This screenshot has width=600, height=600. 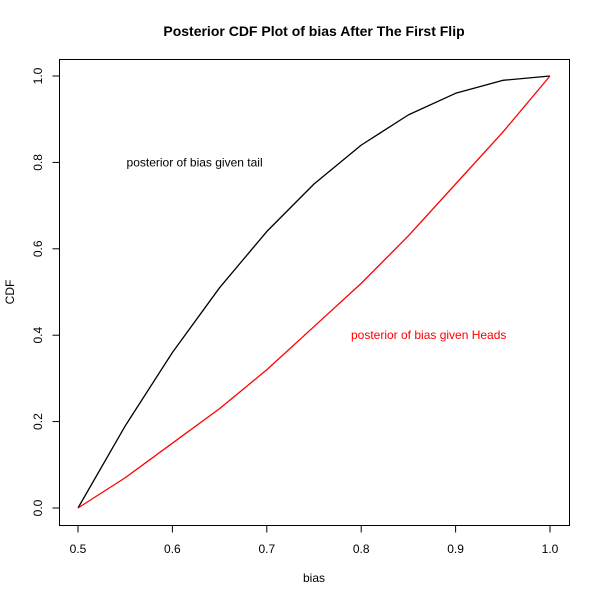 What do you see at coordinates (428, 335) in the screenshot?
I see `curve-annotation: posterior of bias given Heads` at bounding box center [428, 335].